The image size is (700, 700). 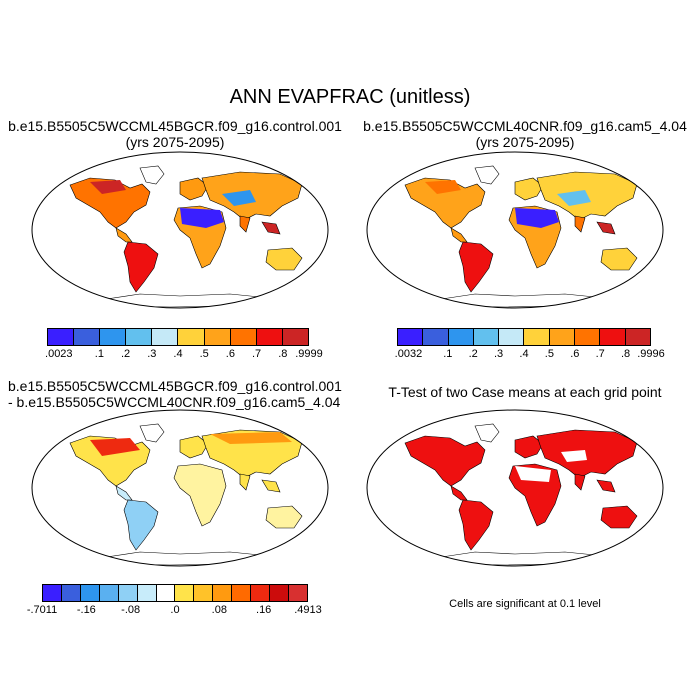 What do you see at coordinates (473, 354) in the screenshot?
I see `colorbar-tick-label: .2` at bounding box center [473, 354].